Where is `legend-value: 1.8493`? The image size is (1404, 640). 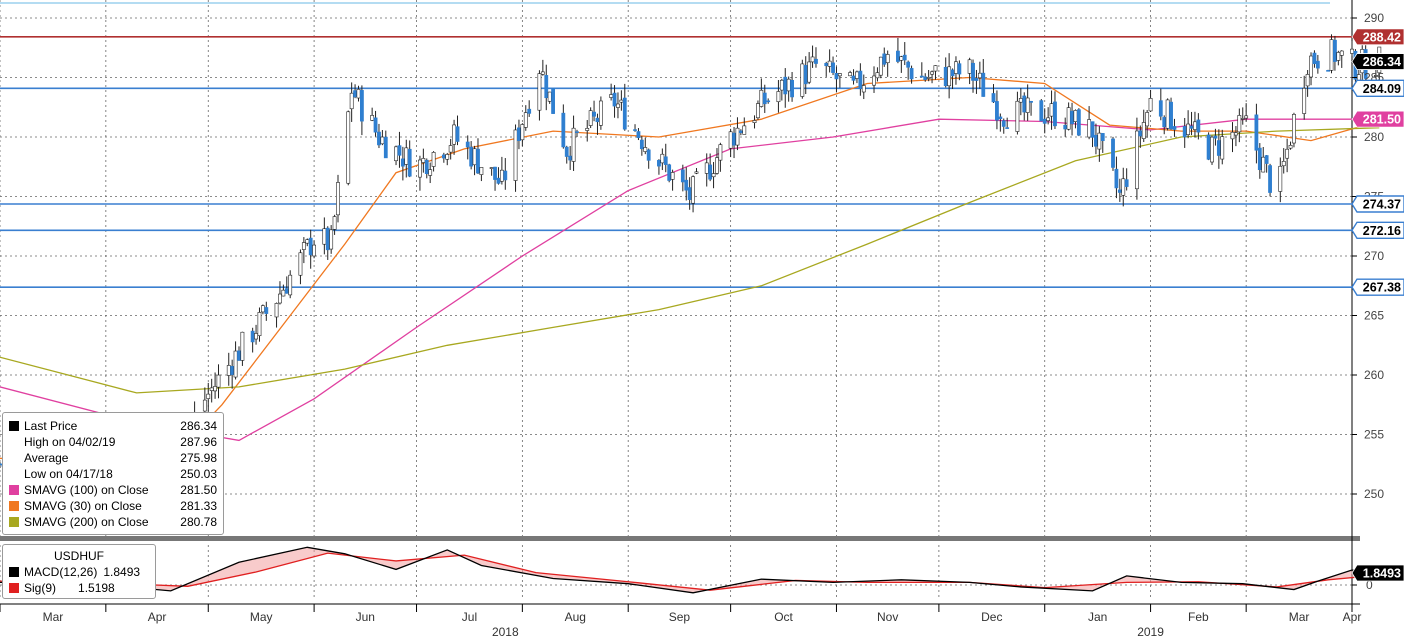 legend-value: 1.8493 is located at coordinates (122, 572).